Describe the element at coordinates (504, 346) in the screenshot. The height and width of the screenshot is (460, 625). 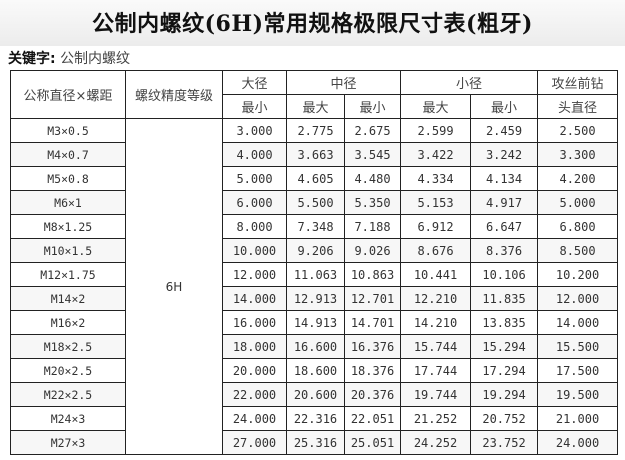
I see `cell-minor-min: 15.294` at that location.